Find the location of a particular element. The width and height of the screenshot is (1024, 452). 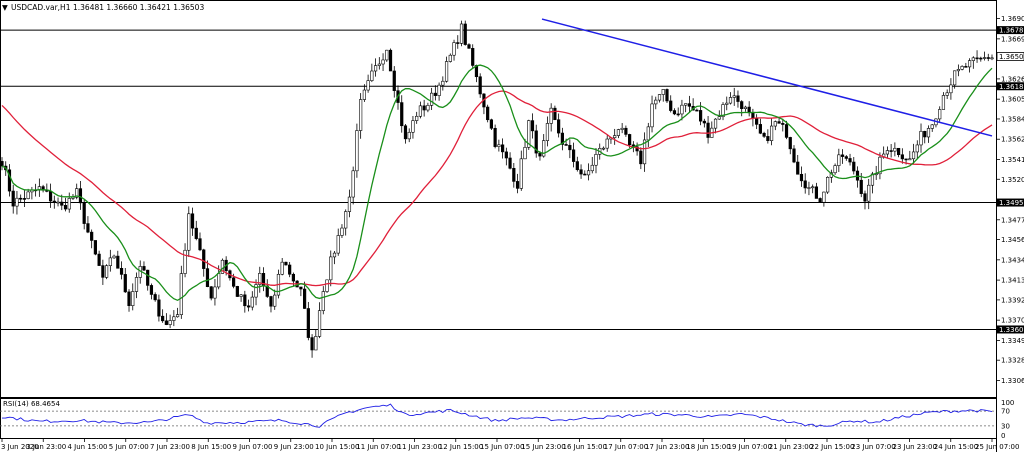

price-tick-label: 1.35200 is located at coordinates (1012, 180).